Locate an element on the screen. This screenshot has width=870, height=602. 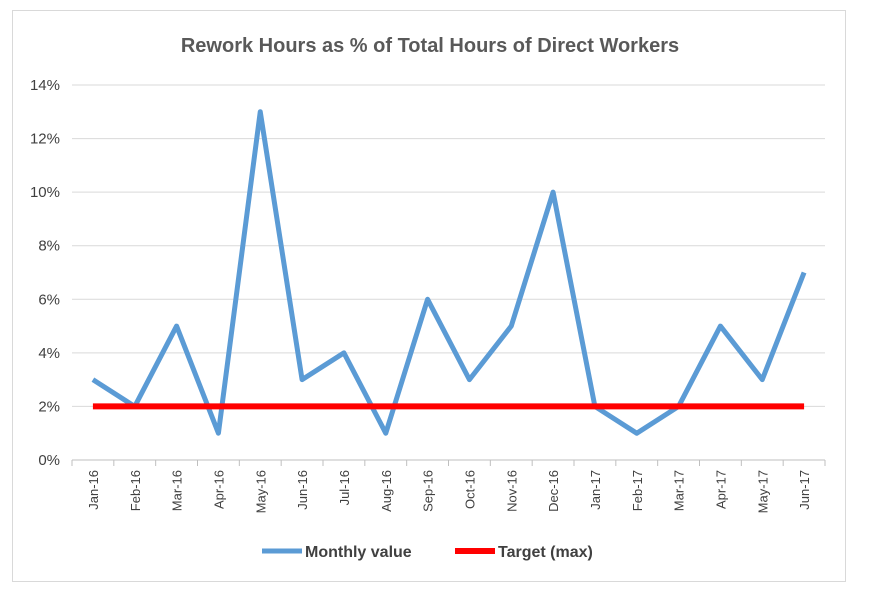
x-tick-label: Nov-16 is located at coordinates (511, 491).